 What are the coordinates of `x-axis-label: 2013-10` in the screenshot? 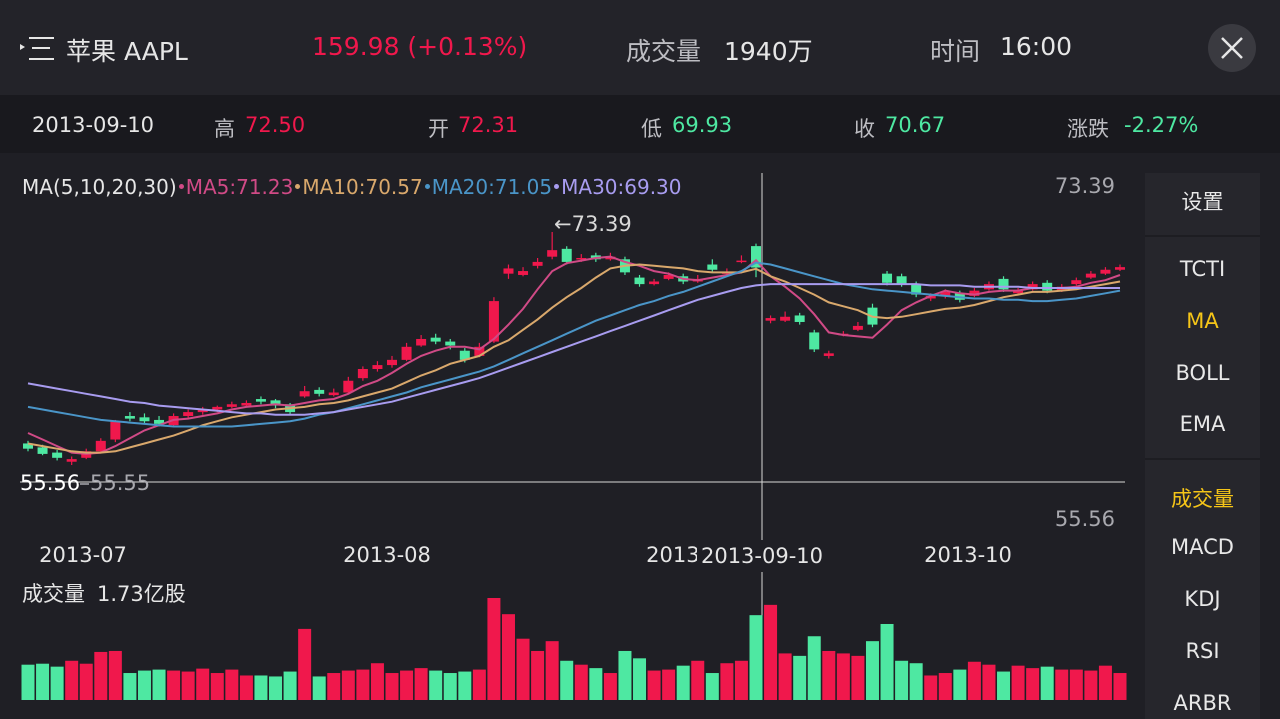 It's located at (968, 555).